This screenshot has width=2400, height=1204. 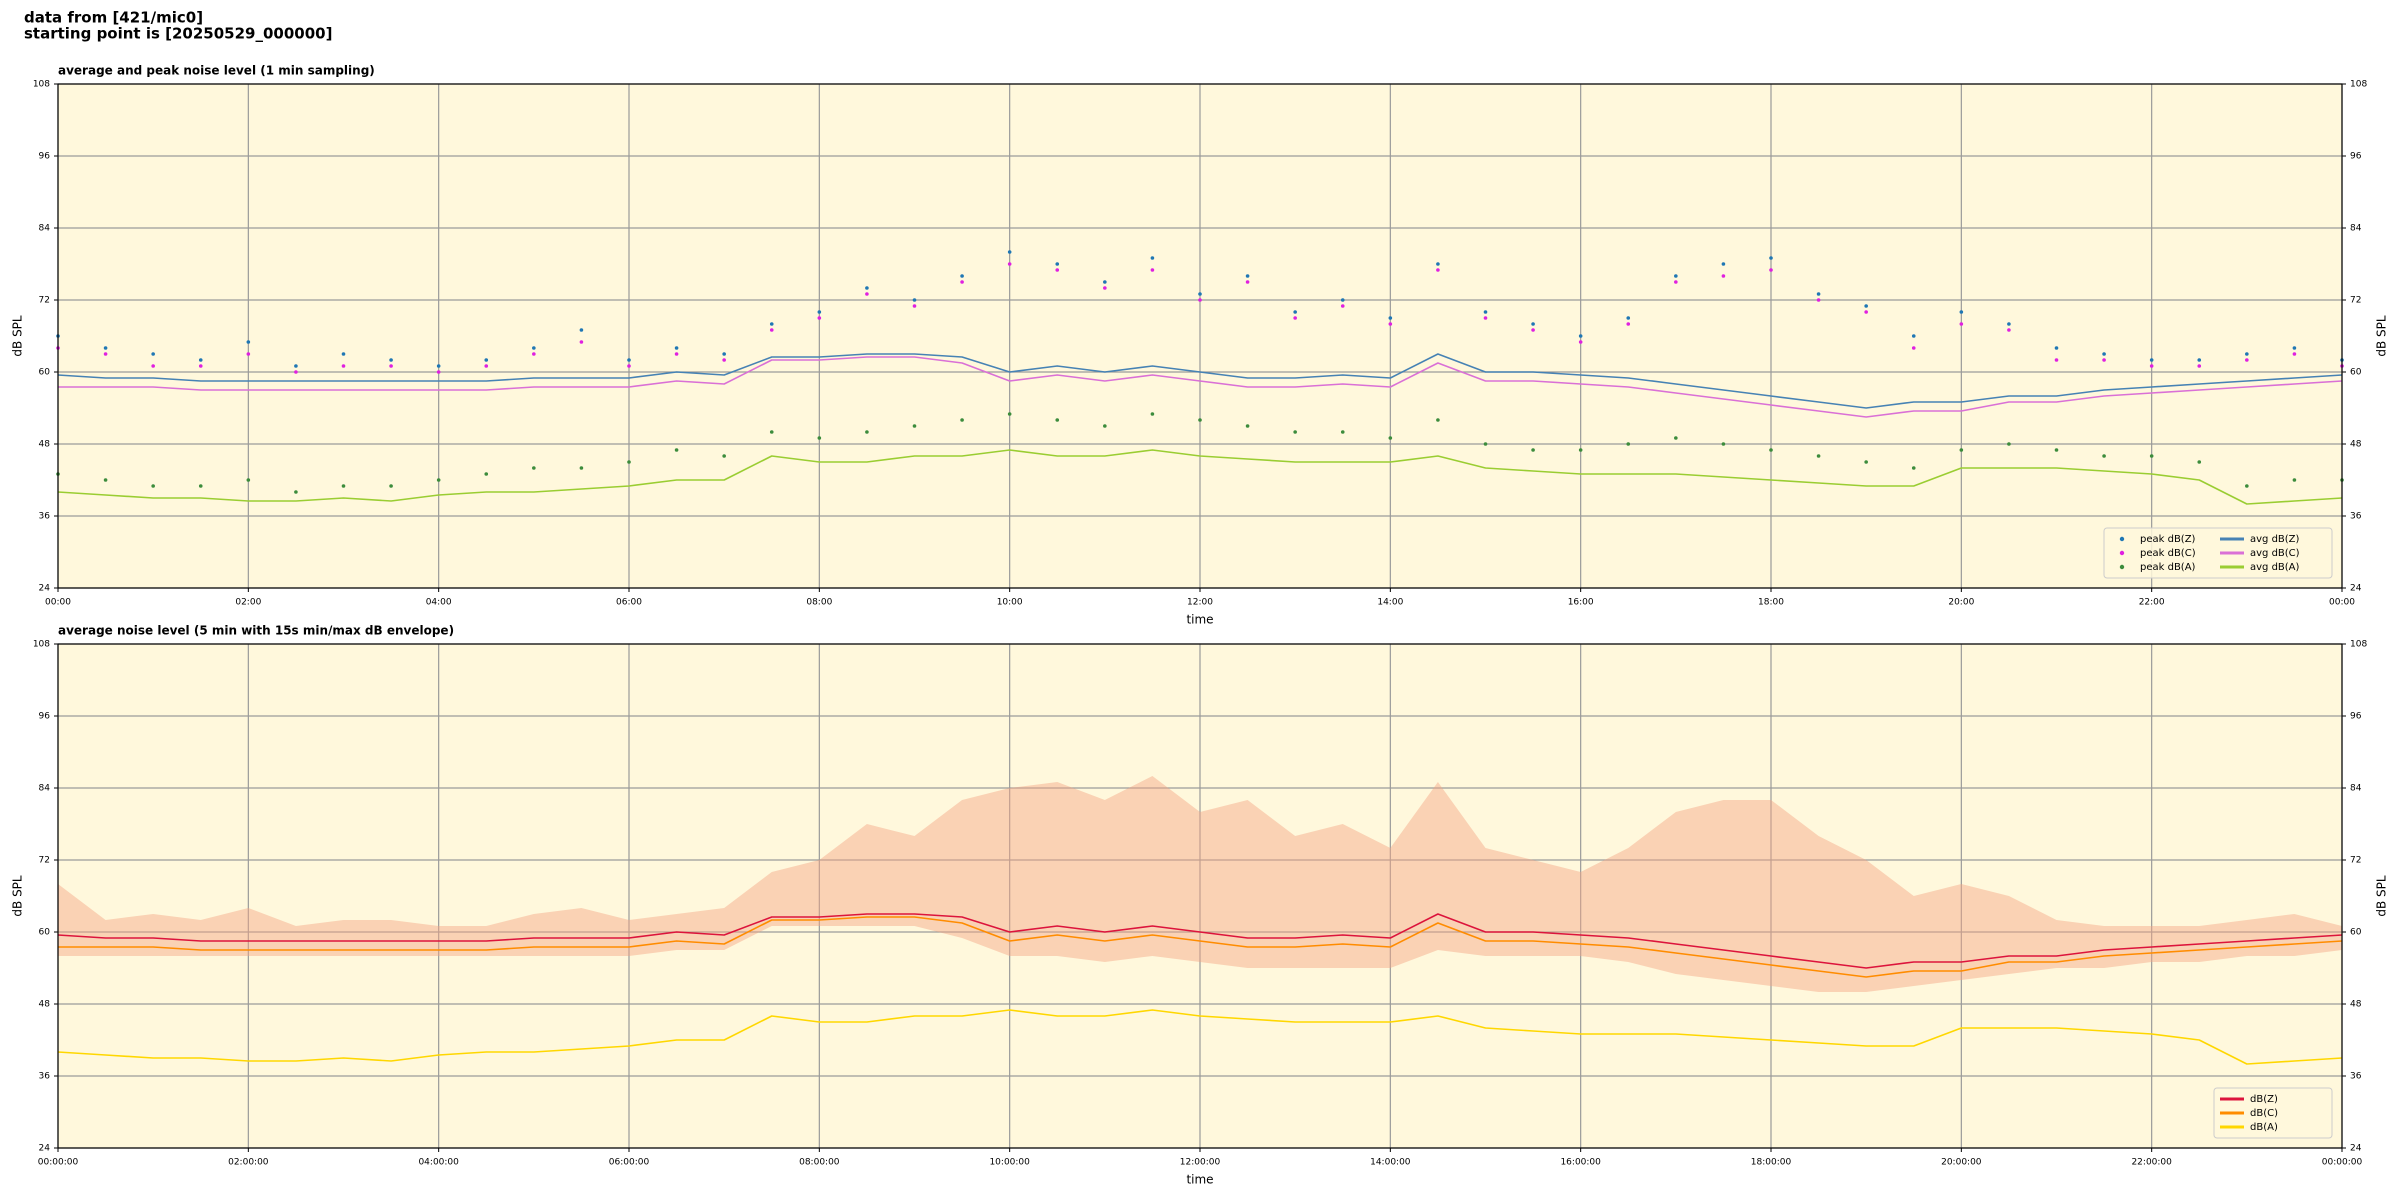 I want to click on x-tick-label: 02:00:00, so click(x=248, y=1163).